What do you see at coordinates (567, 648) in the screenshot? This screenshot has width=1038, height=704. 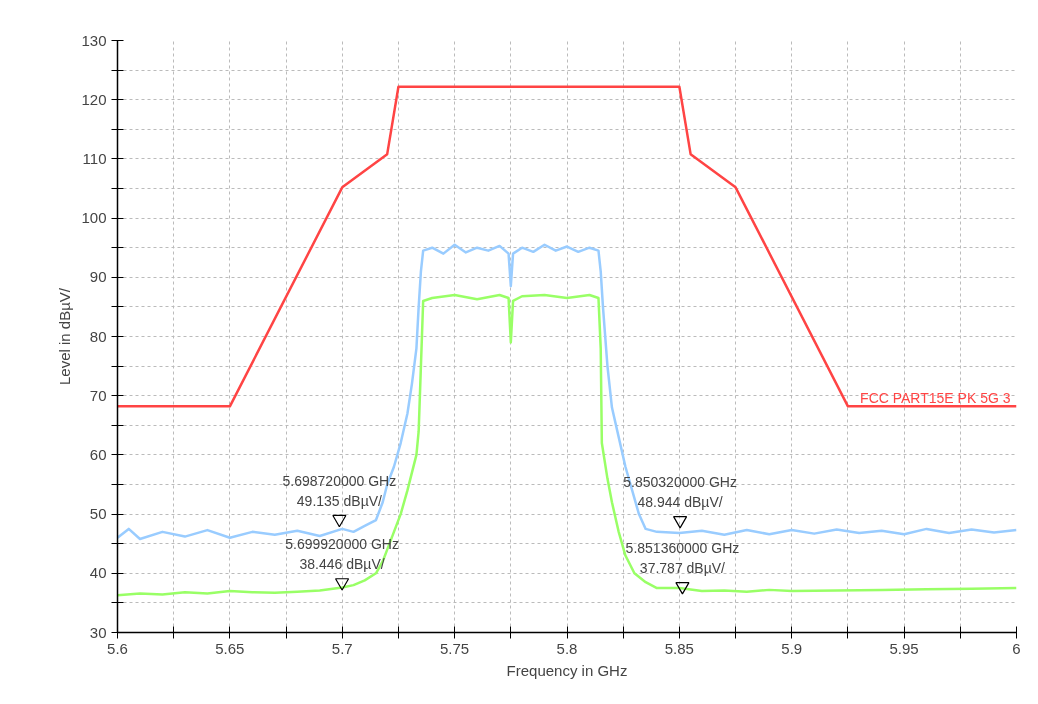 I see `x-tick-label: 5.8` at bounding box center [567, 648].